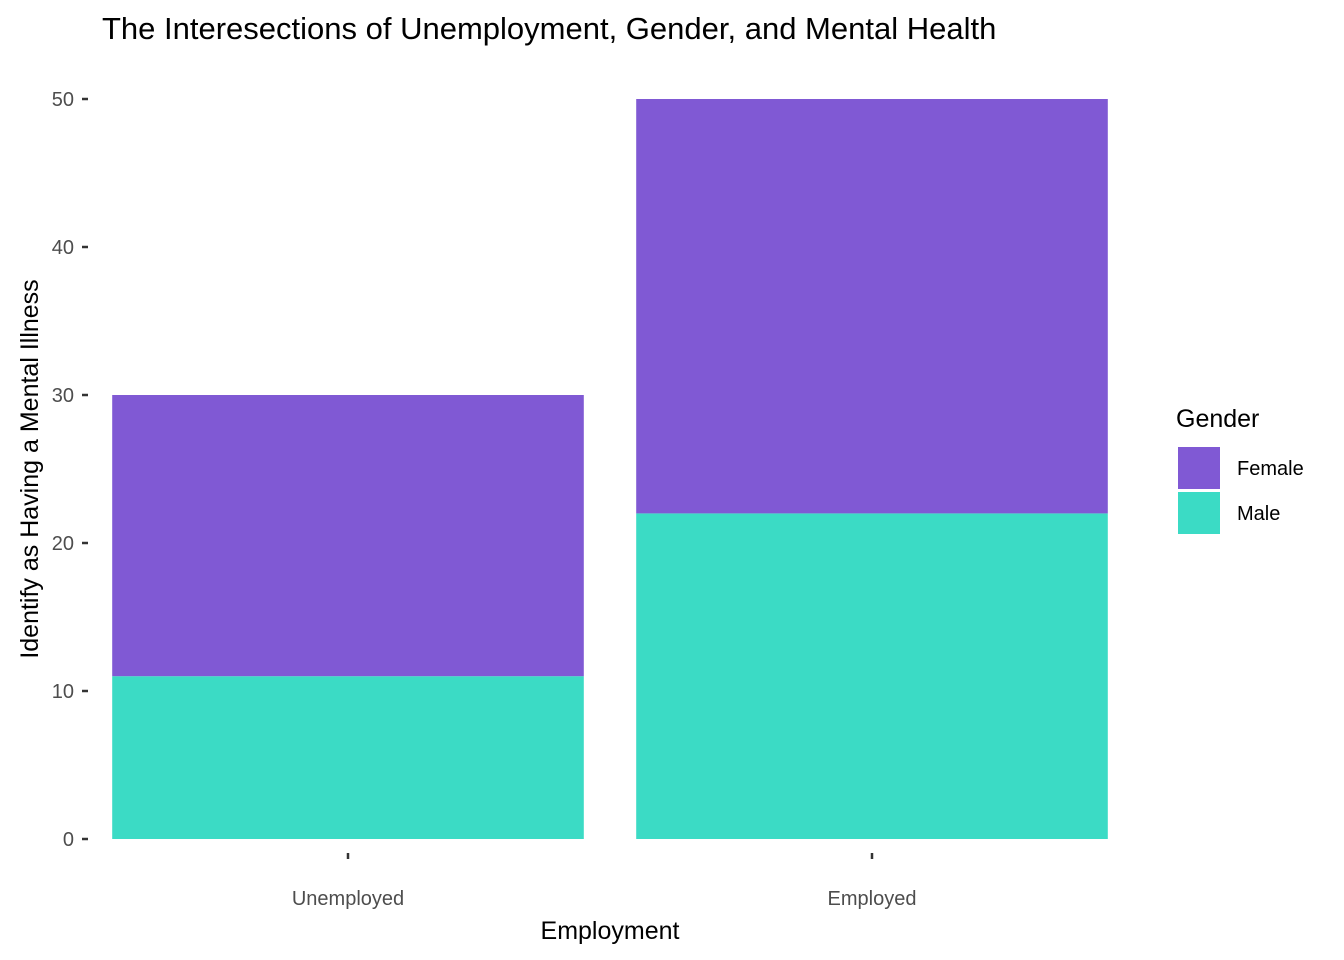 The width and height of the screenshot is (1344, 960). I want to click on x-tick-label: Employed, so click(872, 899).